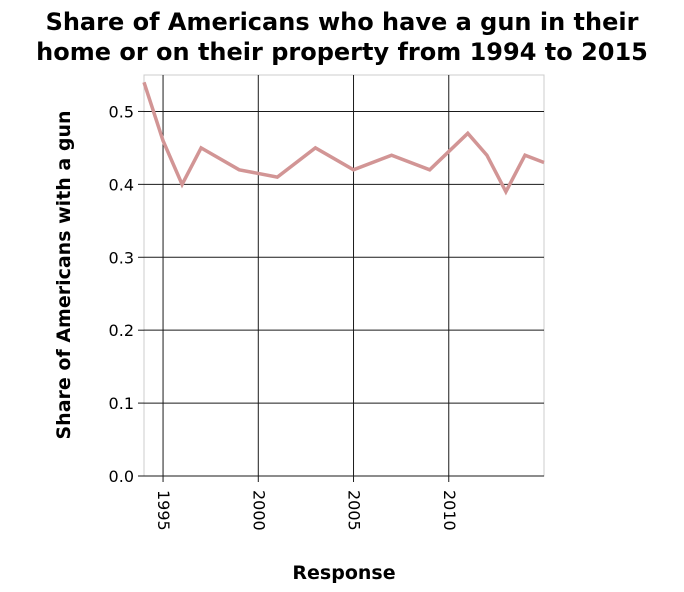 Image resolution: width=684 pixels, height=592 pixels. I want to click on x-tick-label: 1995, so click(163, 510).